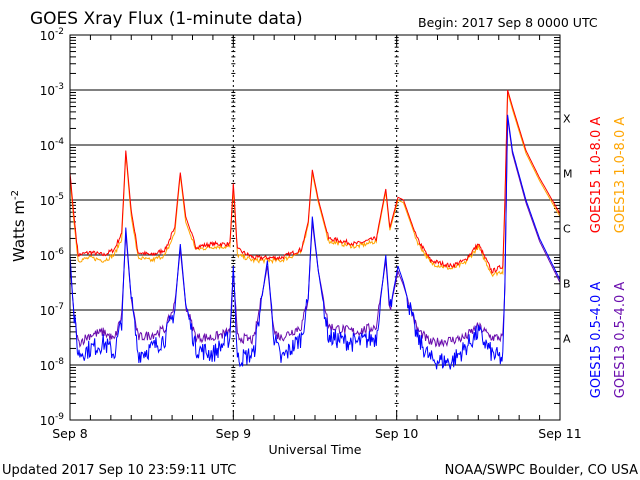 The height and width of the screenshot is (480, 640). What do you see at coordinates (59, 252) in the screenshot?
I see `y-tick-exp: -6` at bounding box center [59, 252].